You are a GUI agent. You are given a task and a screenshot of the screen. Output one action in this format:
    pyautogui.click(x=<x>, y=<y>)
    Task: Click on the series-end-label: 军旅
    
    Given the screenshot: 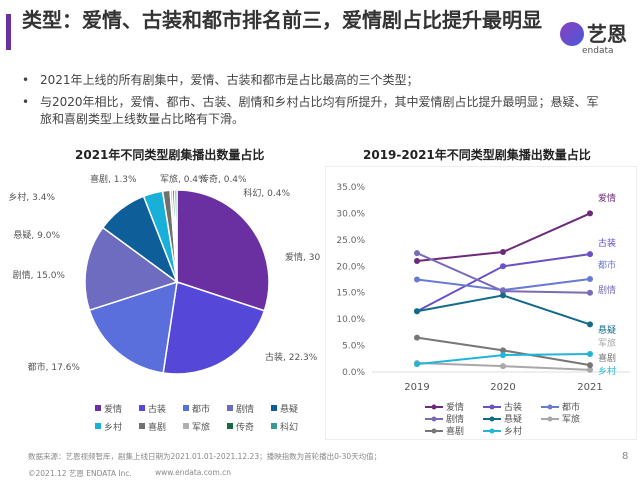 What is the action you would take?
    pyautogui.click(x=607, y=343)
    